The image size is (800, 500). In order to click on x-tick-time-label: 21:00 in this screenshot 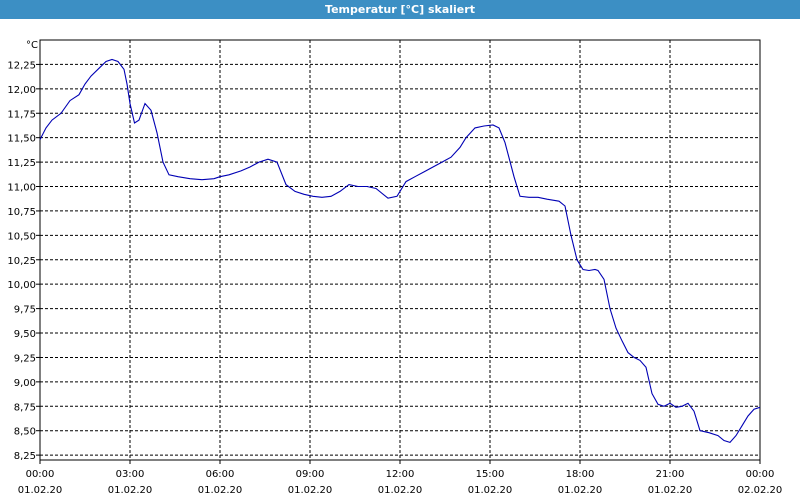, I will do `click(670, 474)`.